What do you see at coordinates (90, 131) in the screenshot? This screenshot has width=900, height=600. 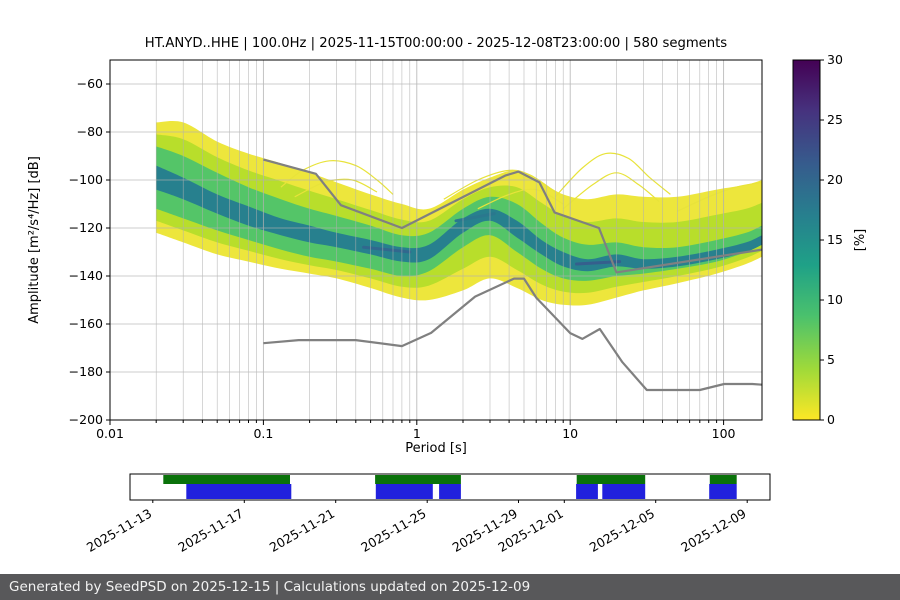 I see `y-tick-label: −80` at bounding box center [90, 131].